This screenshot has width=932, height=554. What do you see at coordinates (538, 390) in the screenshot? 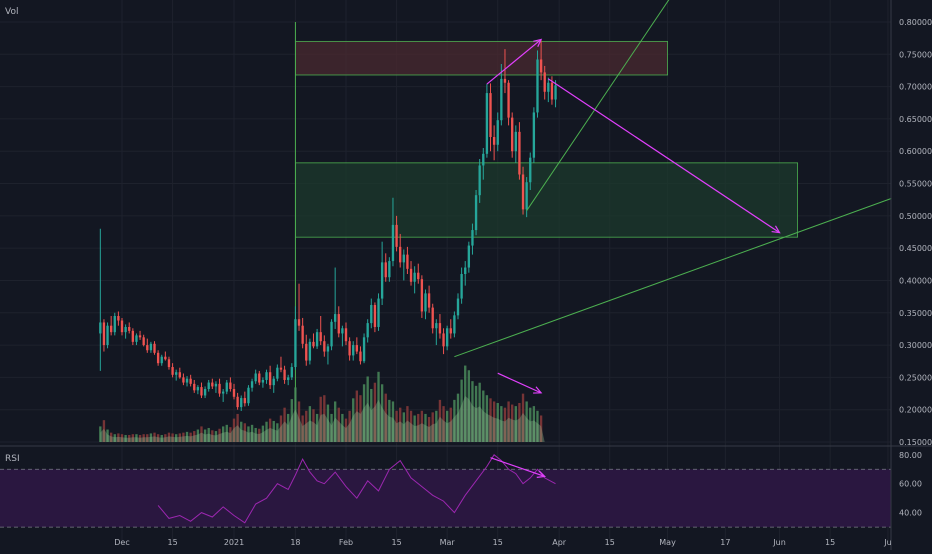
I see `volume-arrow-head` at bounding box center [538, 390].